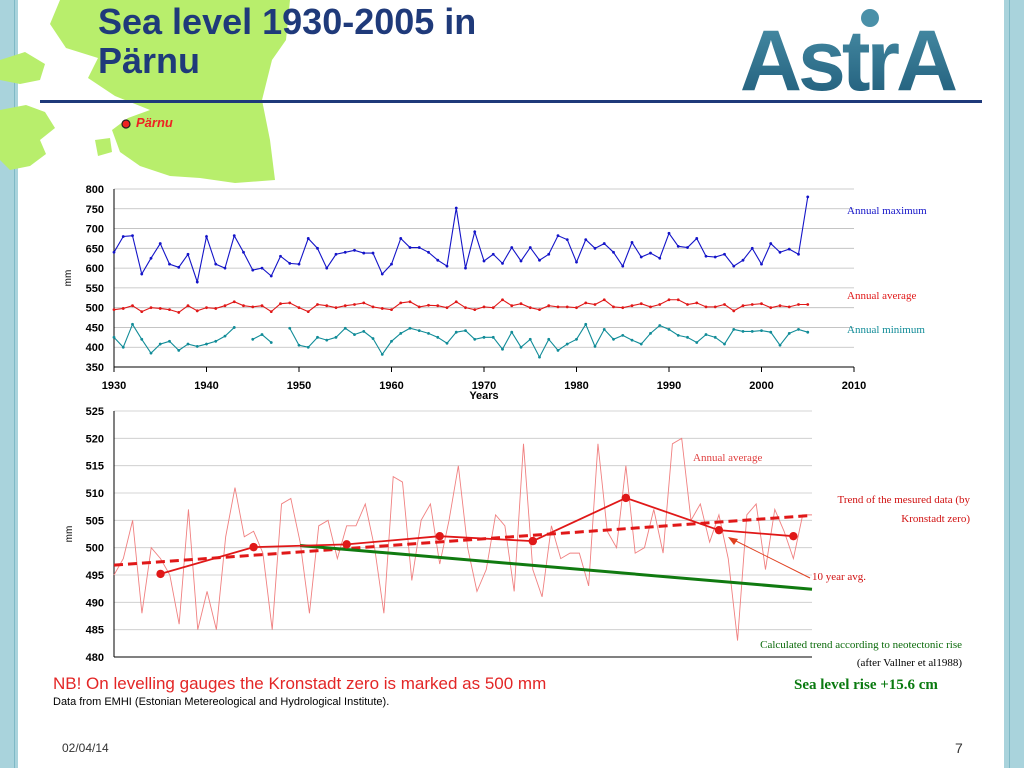 The image size is (1024, 768). I want to click on legend-entry: Annual average, so click(881, 296).